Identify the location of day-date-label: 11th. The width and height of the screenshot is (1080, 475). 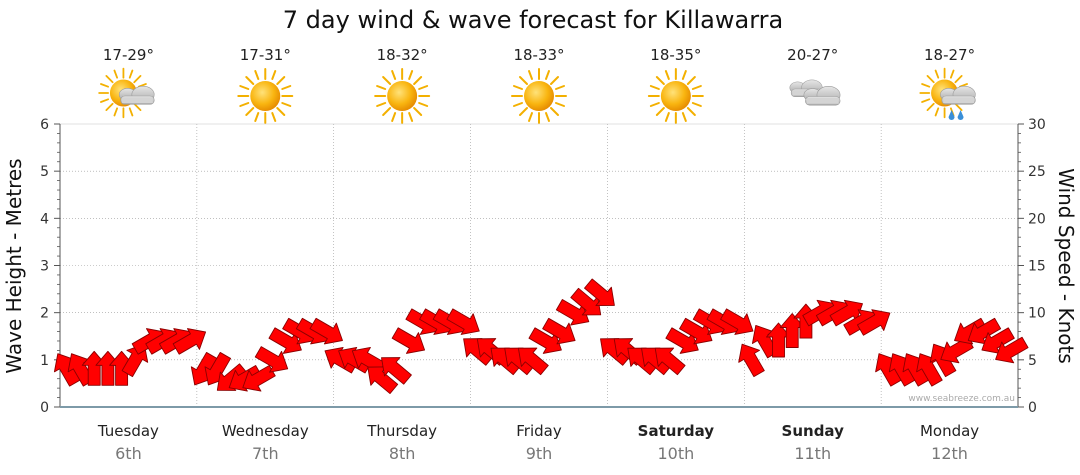
(812, 453).